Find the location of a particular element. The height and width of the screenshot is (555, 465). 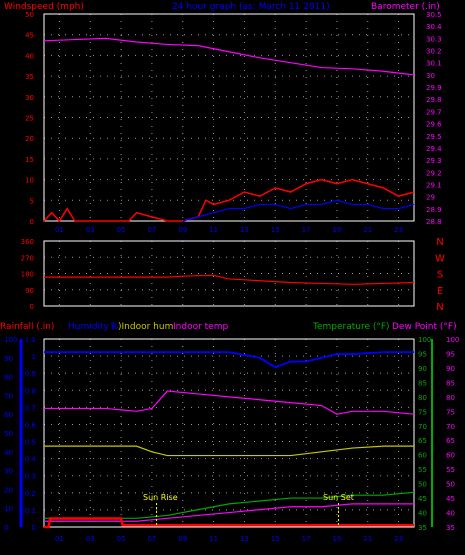

sunset-label: Sun Set is located at coordinates (338, 497).